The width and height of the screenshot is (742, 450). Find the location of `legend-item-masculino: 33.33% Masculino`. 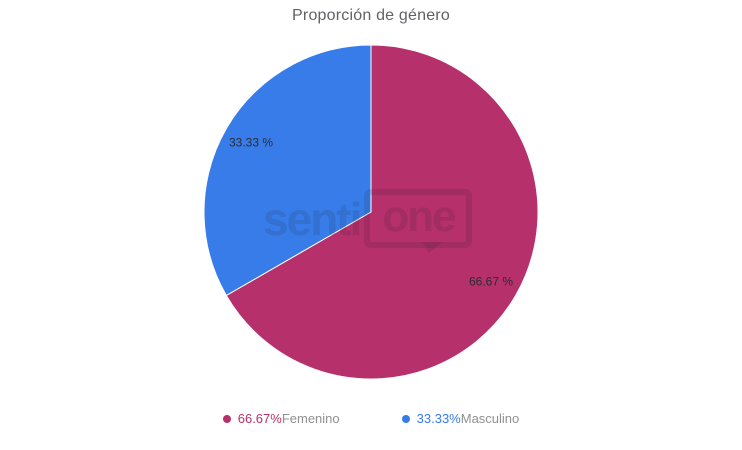

legend-item-masculino: 33.33% Masculino is located at coordinates (460, 418).